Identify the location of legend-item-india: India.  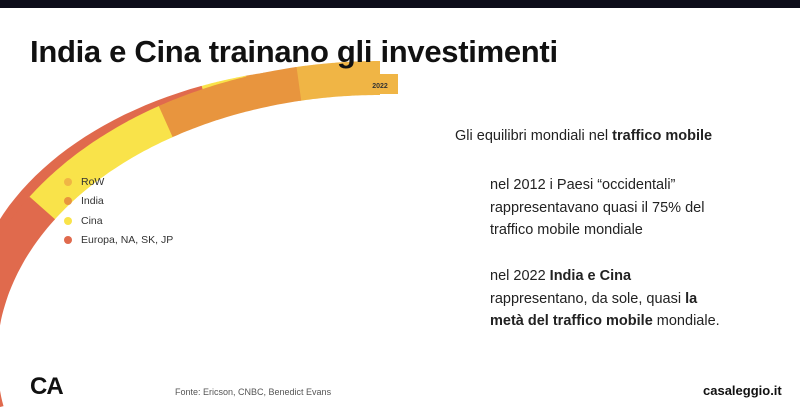
(118, 202).